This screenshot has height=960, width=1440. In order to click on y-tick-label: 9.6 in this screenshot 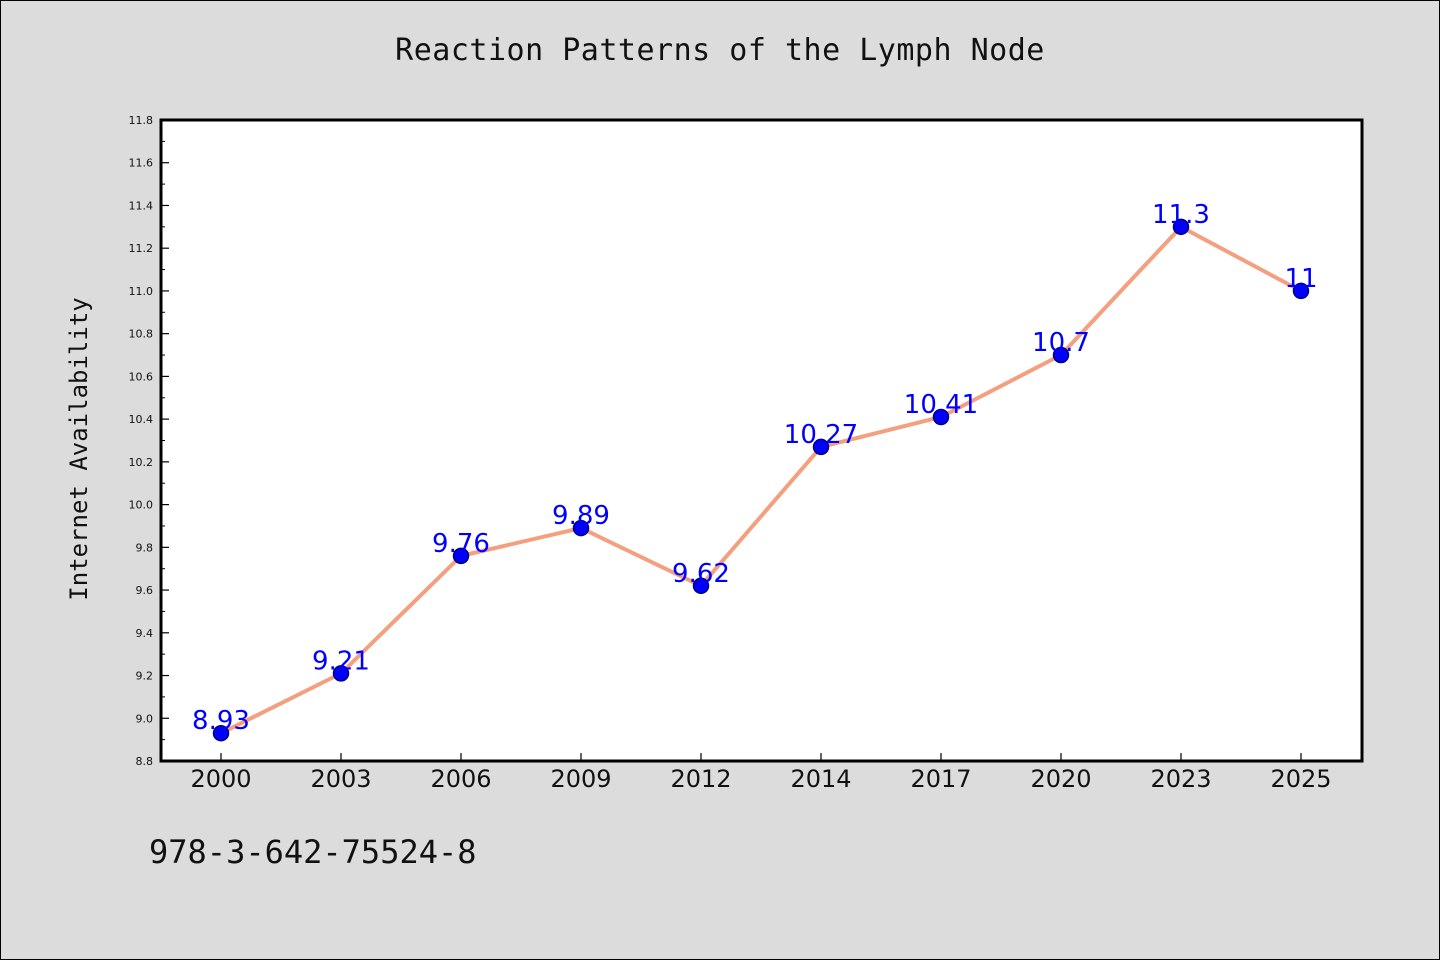, I will do `click(145, 590)`.